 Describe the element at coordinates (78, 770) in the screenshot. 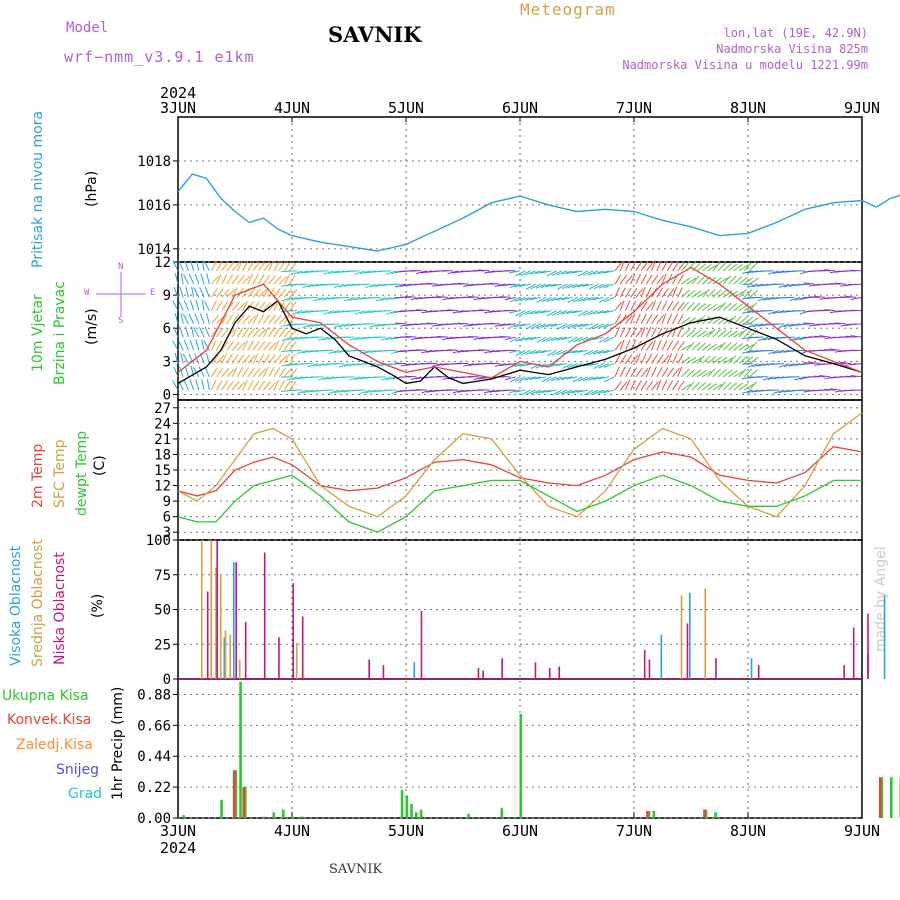

I see `precip-legend-snow: Snijeg` at that location.